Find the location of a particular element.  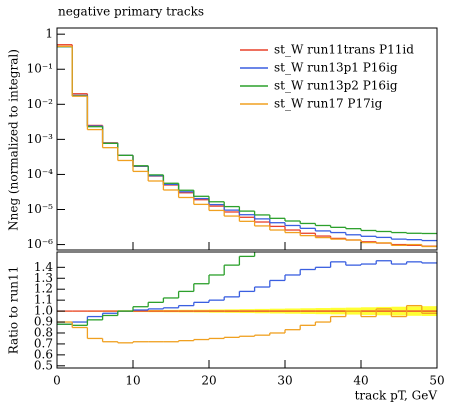

y-tick-label: 1.4 is located at coordinates (43, 267).